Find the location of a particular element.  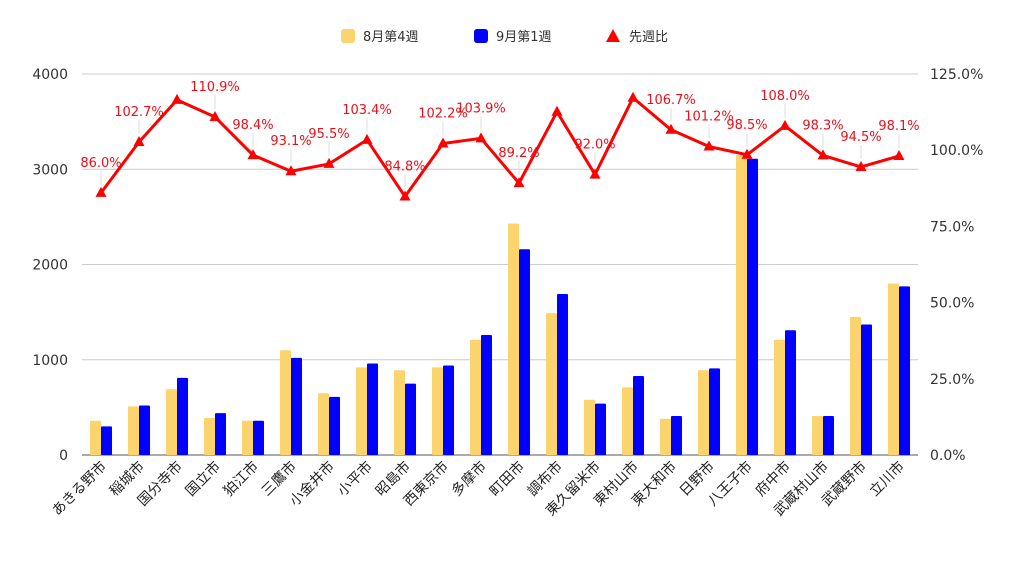

ratio-data-label: 102.7% is located at coordinates (139, 112).